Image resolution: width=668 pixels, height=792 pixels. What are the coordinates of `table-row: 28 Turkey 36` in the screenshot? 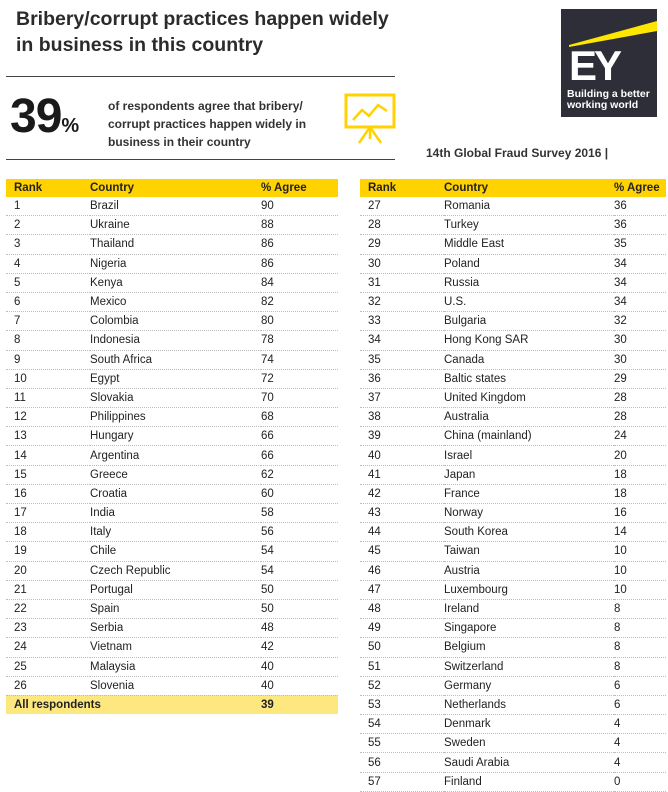 It's located at (513, 225).